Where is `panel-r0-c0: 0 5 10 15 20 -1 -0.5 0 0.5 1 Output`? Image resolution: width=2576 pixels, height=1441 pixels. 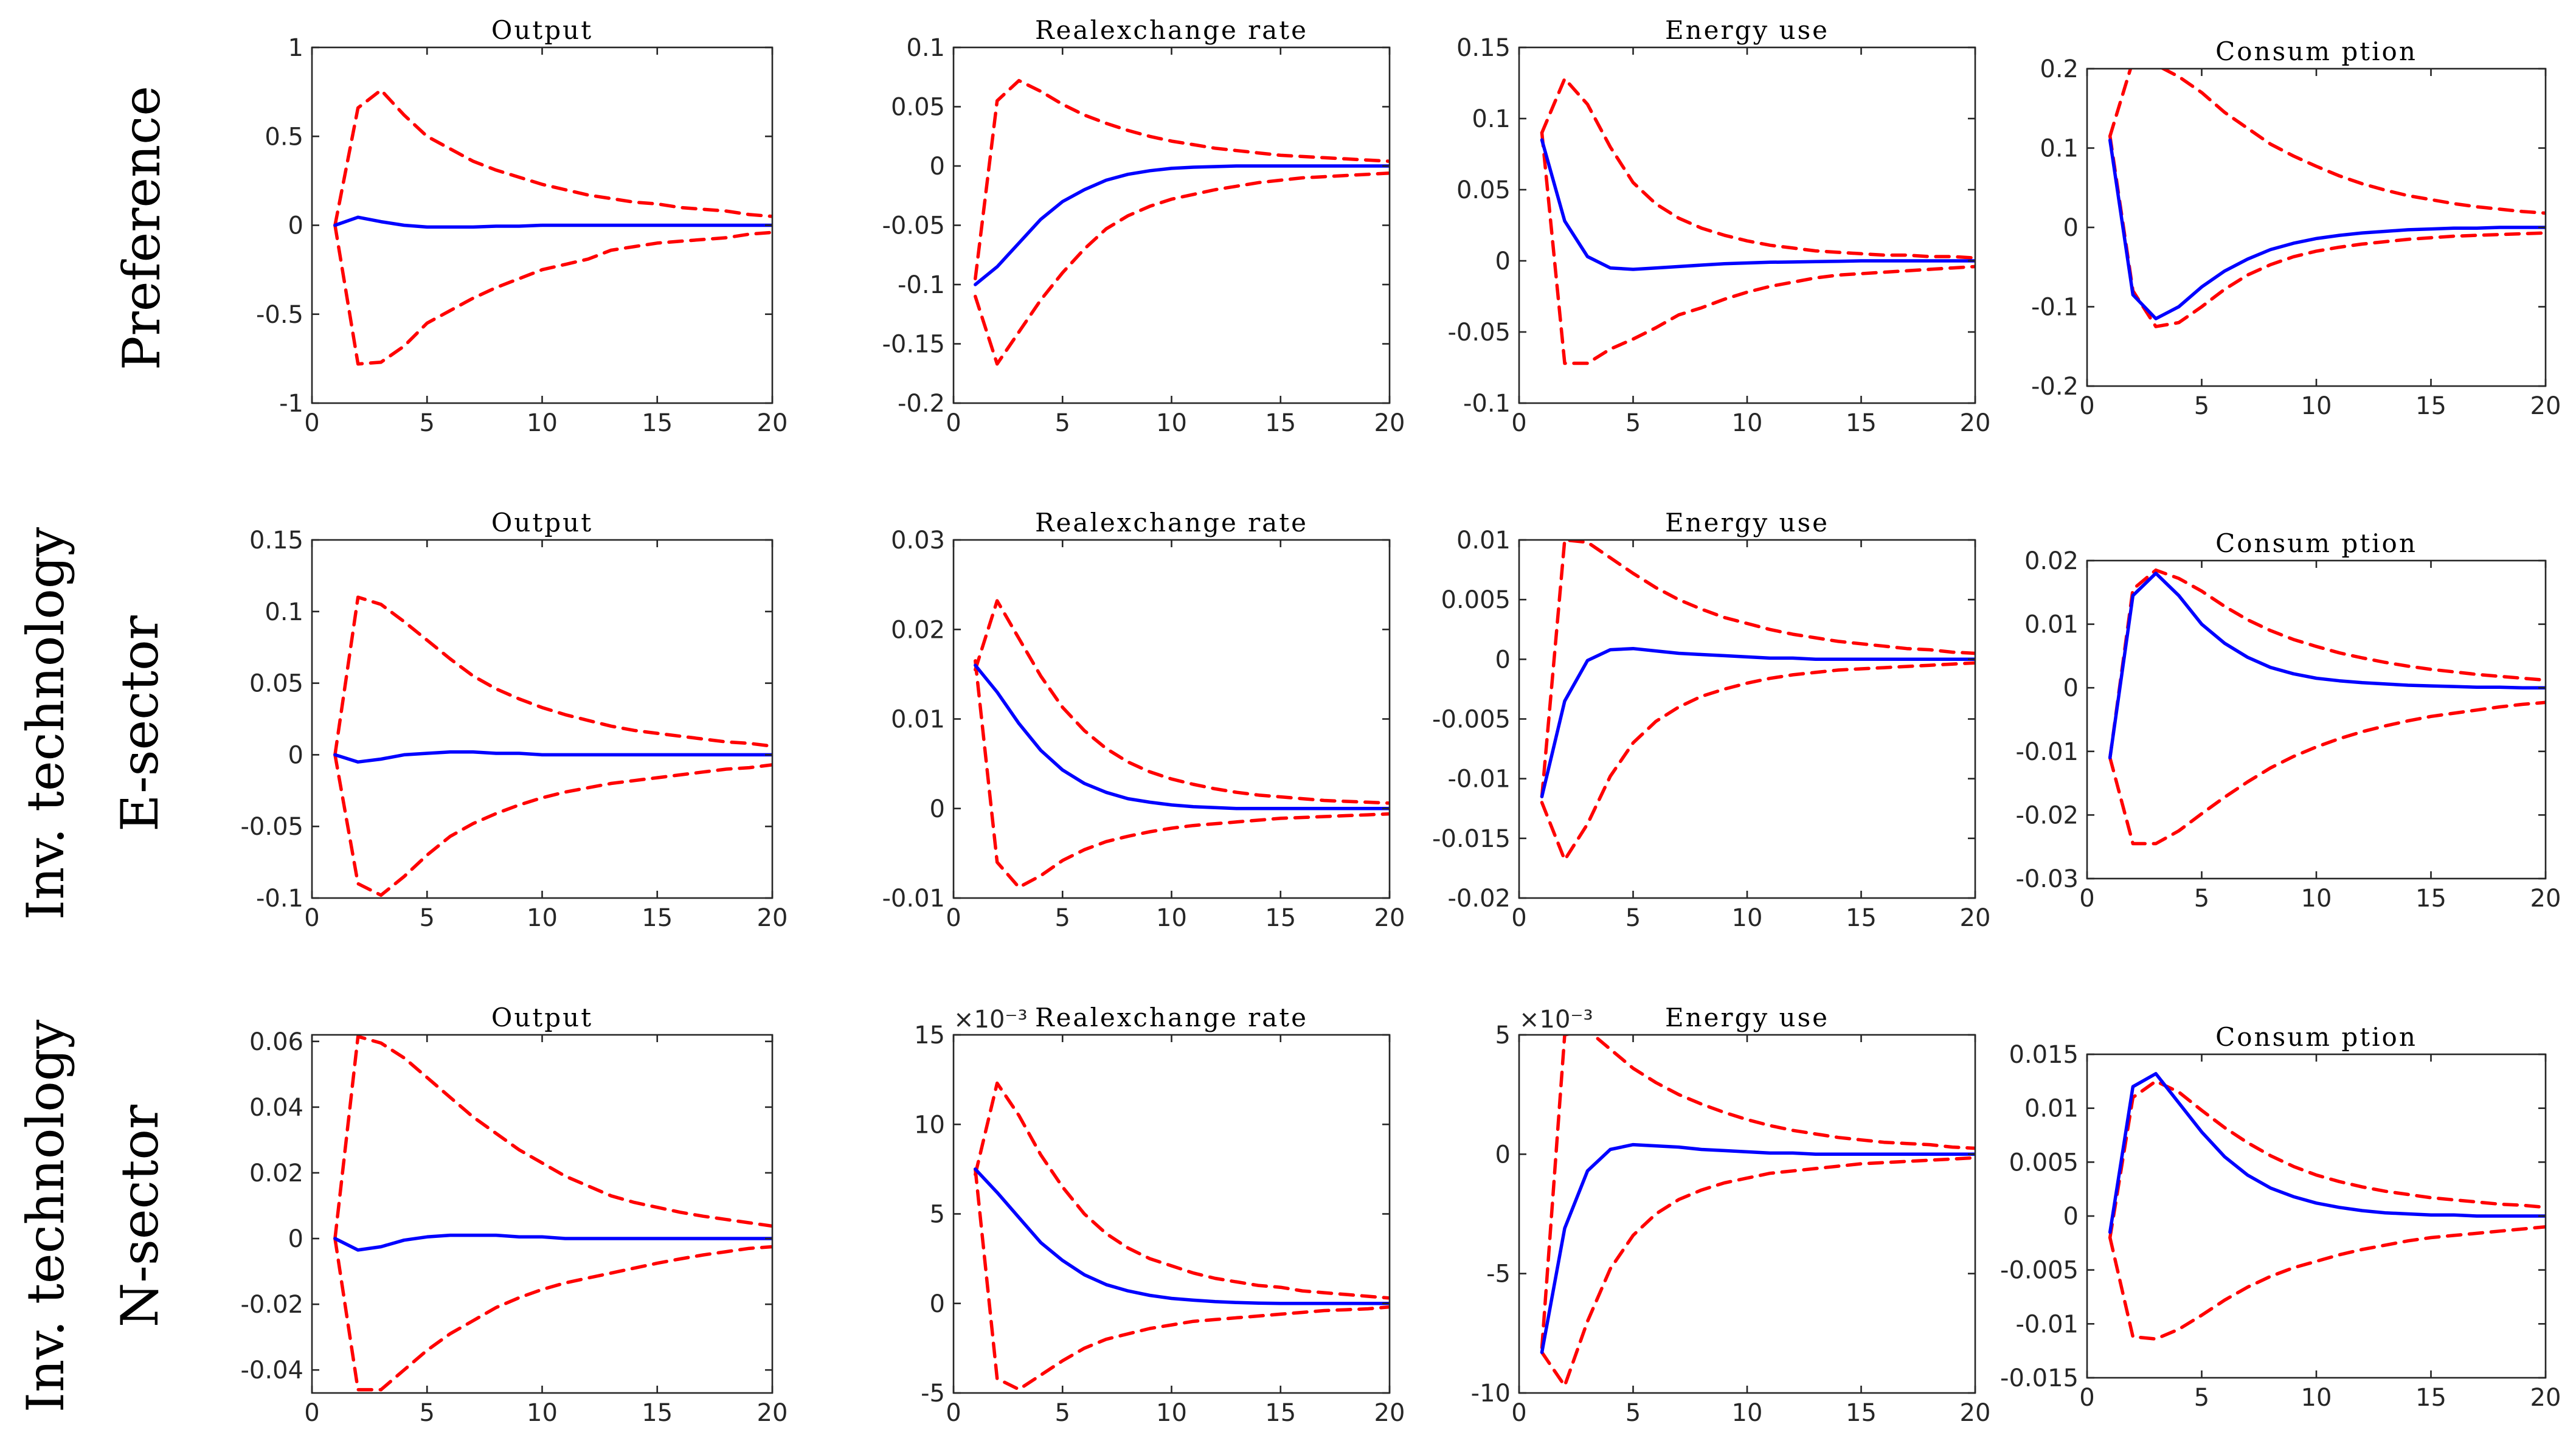
panel-r0-c0: 0 5 10 15 20 -1 -0.5 0 0.5 1 Output is located at coordinates (522, 226).